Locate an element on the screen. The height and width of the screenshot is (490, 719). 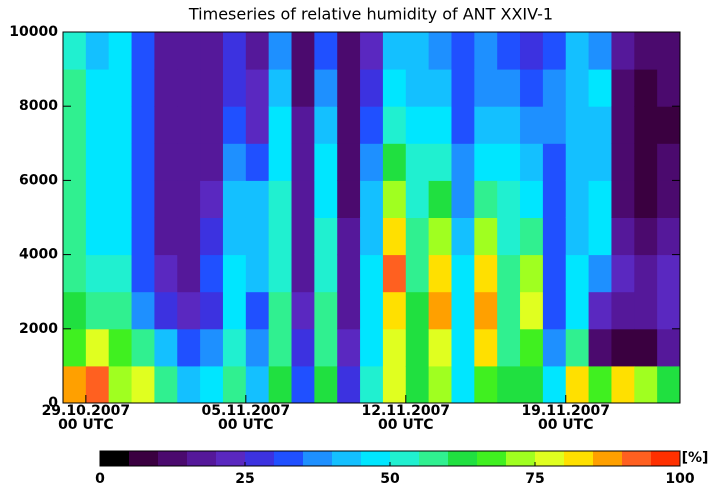
y-tick-label: 0 is located at coordinates (53, 403).